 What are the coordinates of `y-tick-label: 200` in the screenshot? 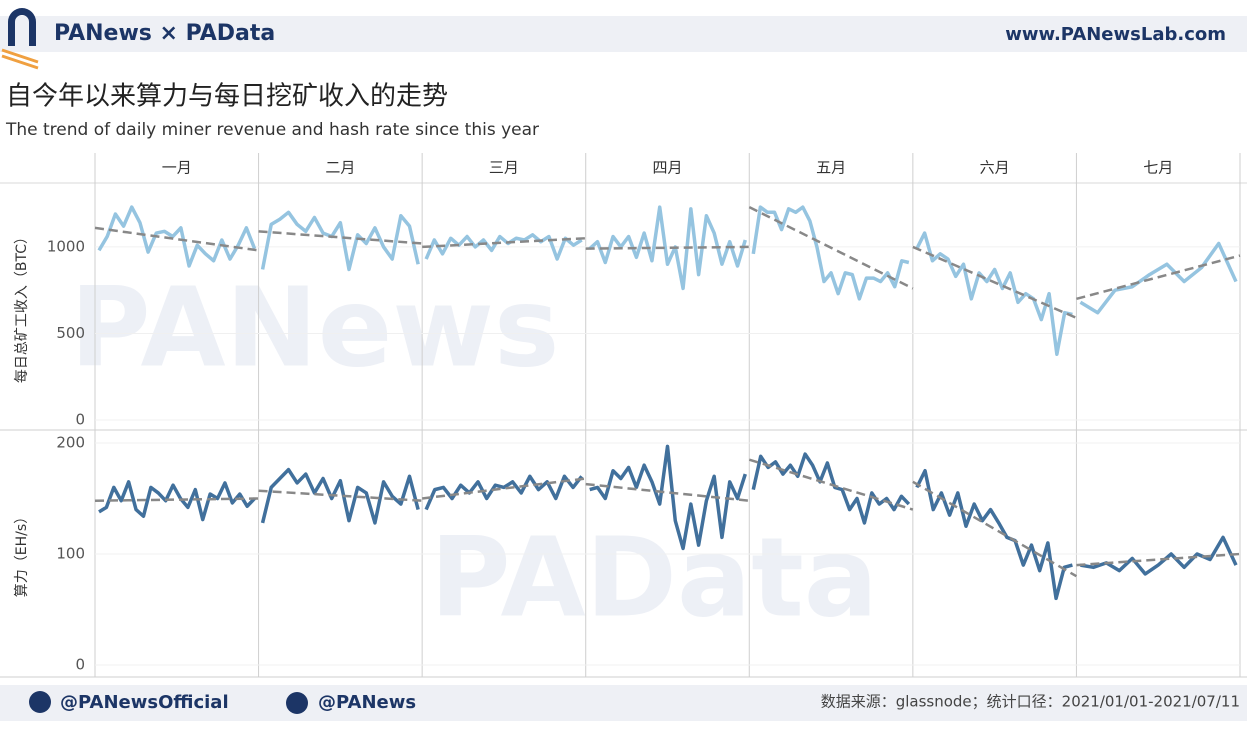 It's located at (70, 443).